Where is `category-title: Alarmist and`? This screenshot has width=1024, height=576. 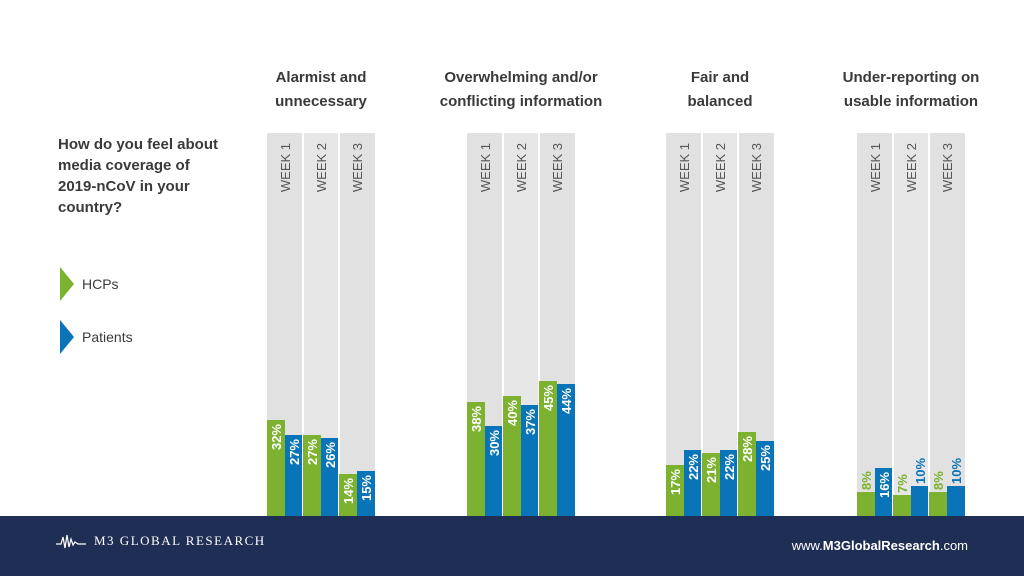
category-title: Alarmist and is located at coordinates (321, 77).